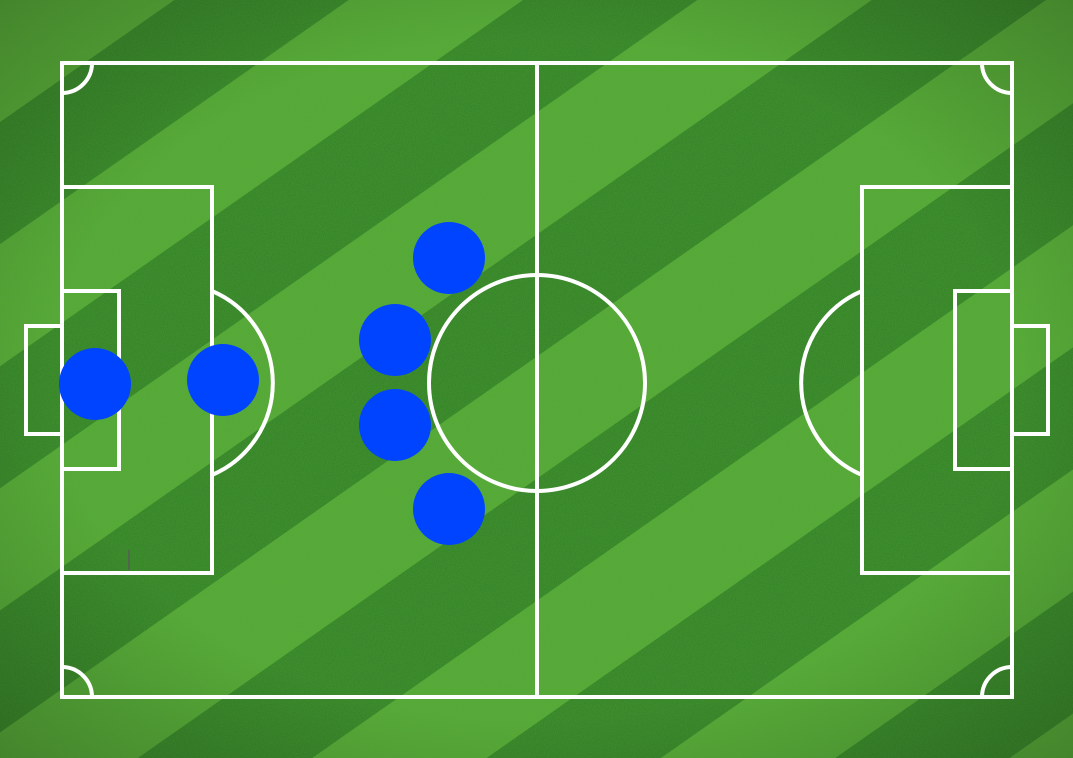 This screenshot has width=1073, height=758. What do you see at coordinates (996, 78) in the screenshot?
I see `corner-arc-top-right` at bounding box center [996, 78].